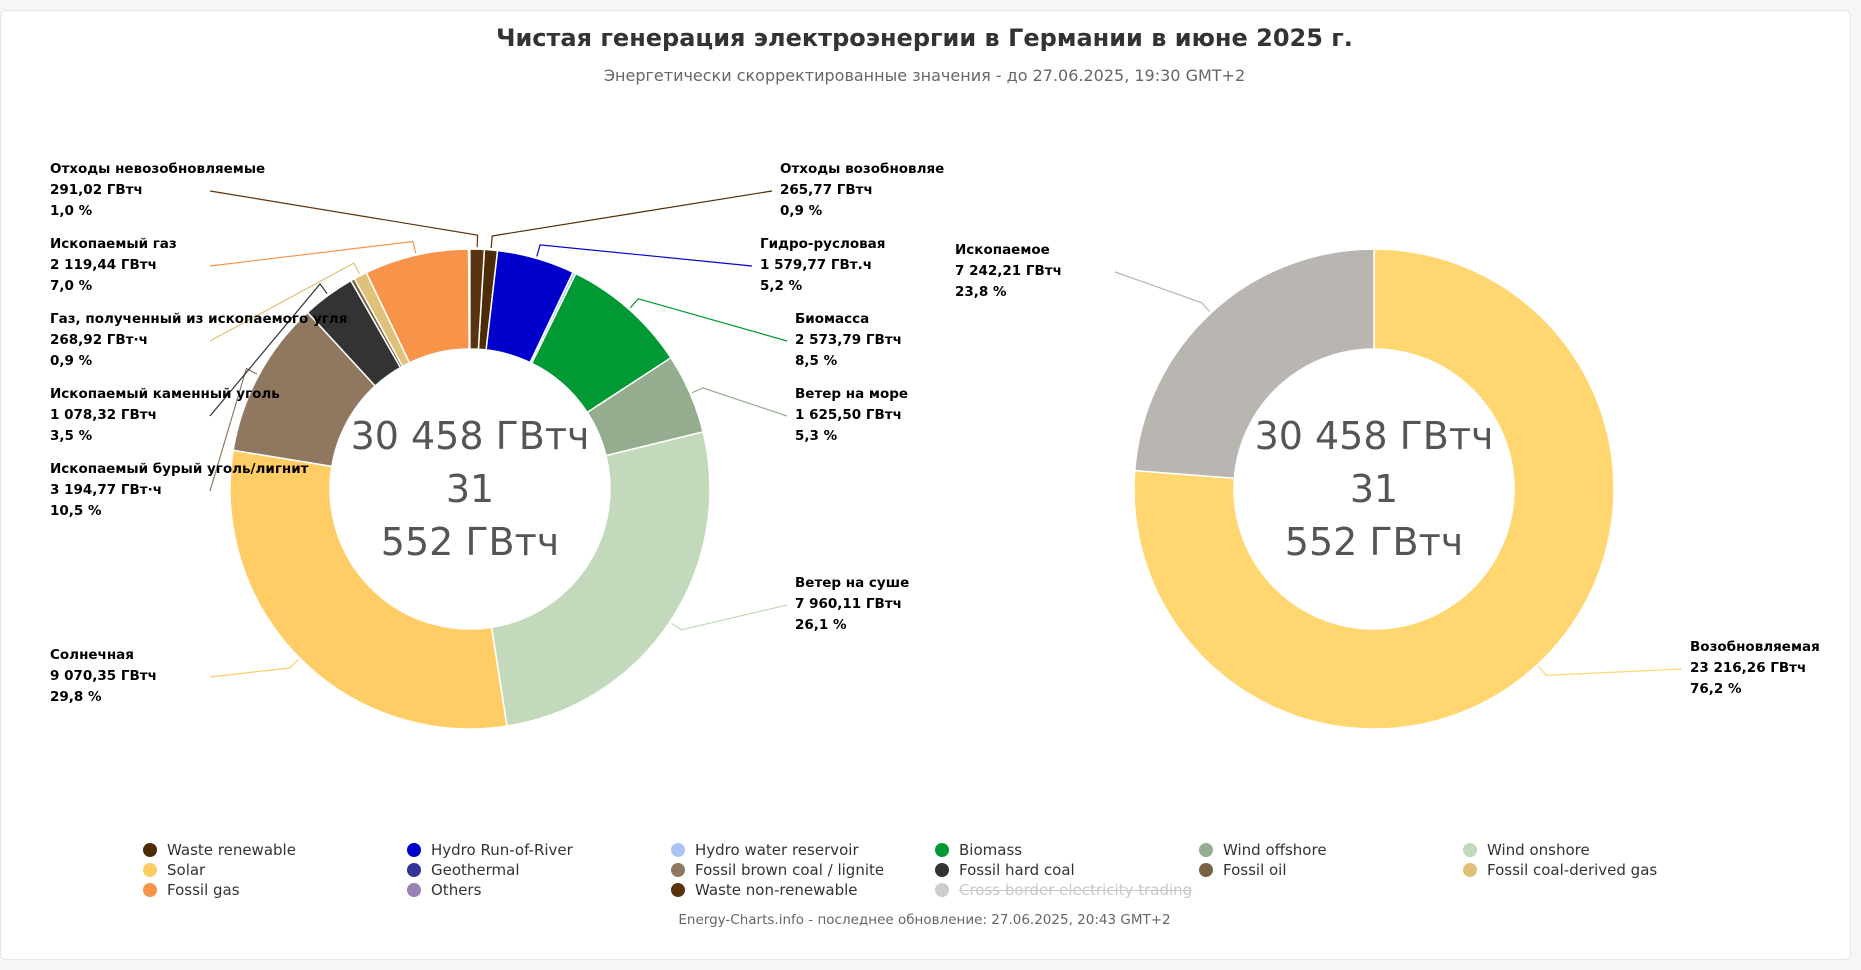  Describe the element at coordinates (1076, 890) in the screenshot. I see `legend-label: Cross border electricity trading` at that location.